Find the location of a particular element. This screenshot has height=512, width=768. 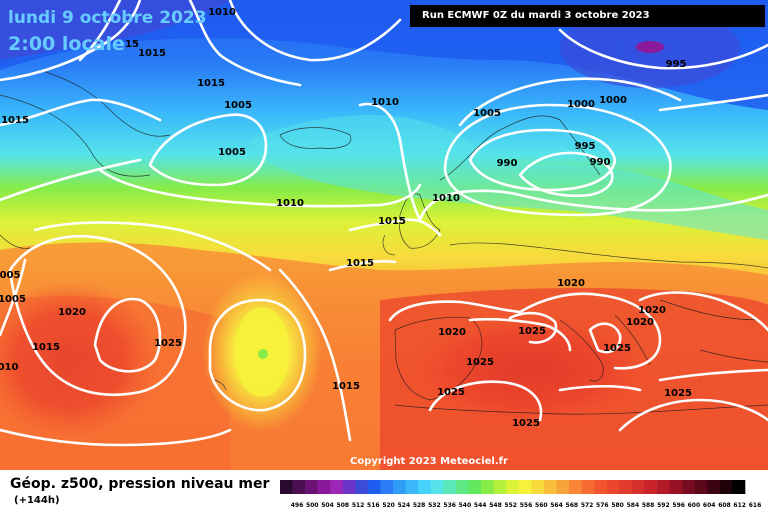

scale-tick-label: 560 is located at coordinates (541, 505).